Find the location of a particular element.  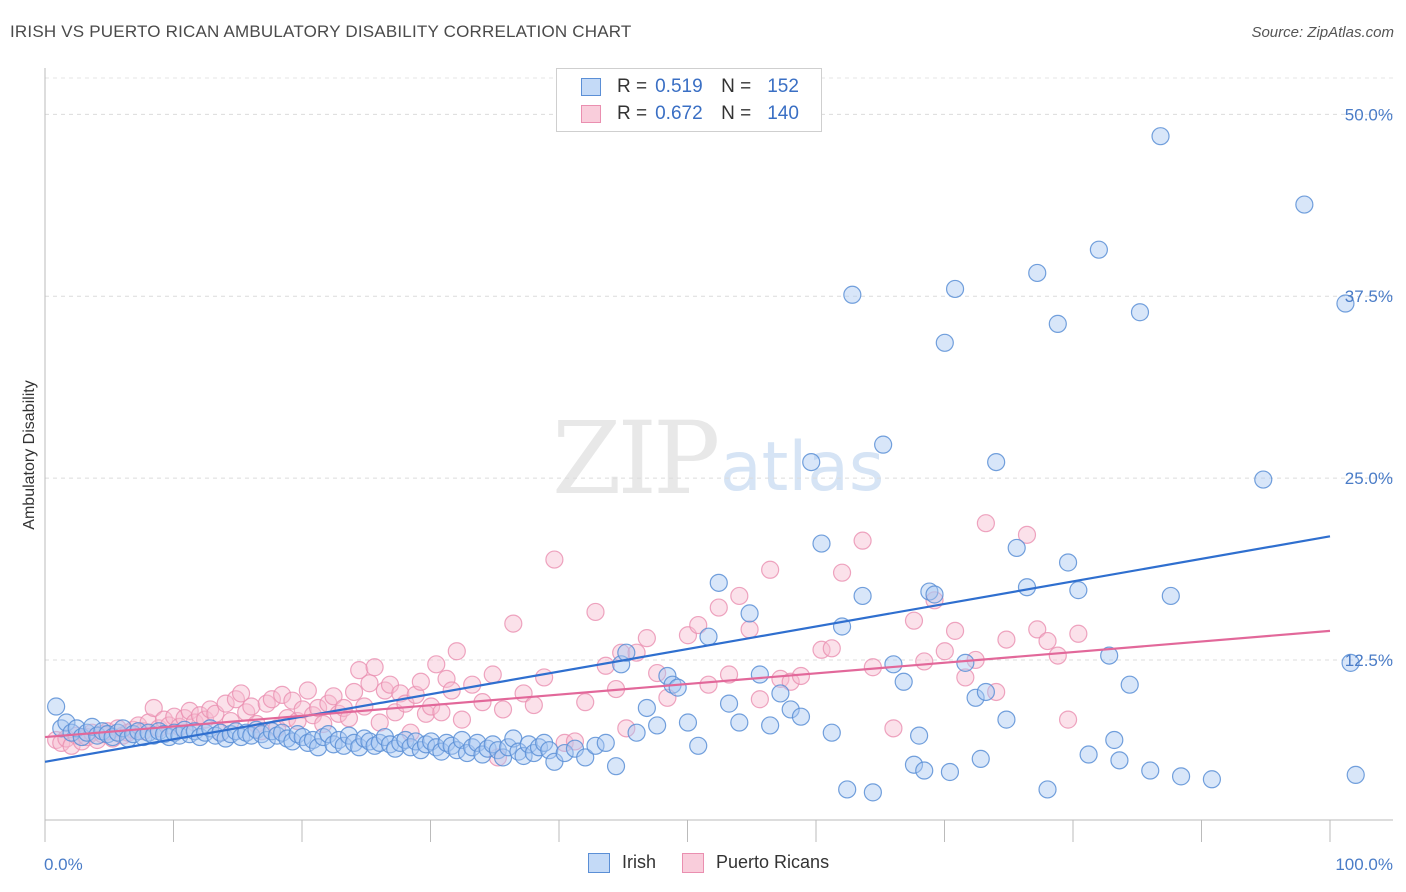

series-legend: Irish Puerto Ricans is located at coordinates (721, 862).